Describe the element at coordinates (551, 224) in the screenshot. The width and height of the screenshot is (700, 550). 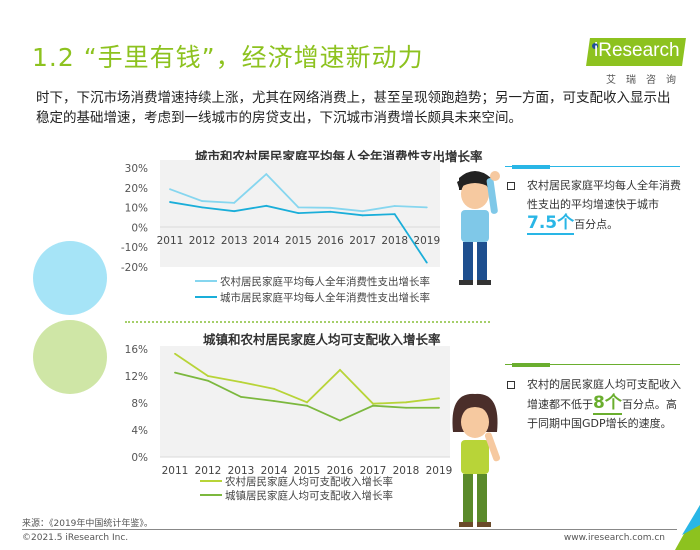
I see `note1-highlight: 7.5个` at that location.